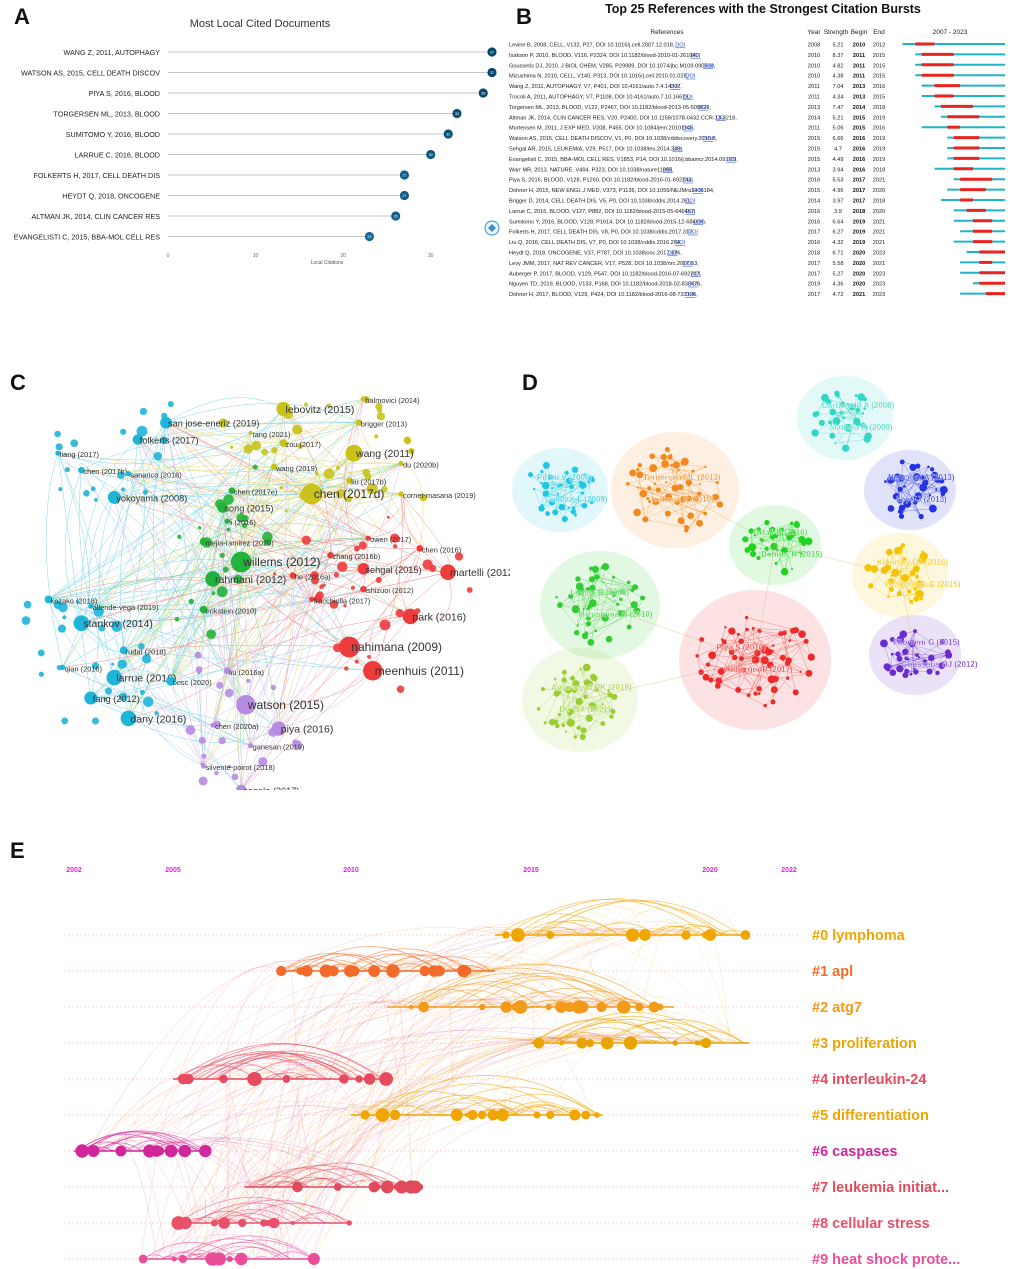 The width and height of the screenshot is (1010, 1269). Describe the element at coordinates (419, 671) in the screenshot. I see `network-node-label: meenhuis (2011)` at that location.